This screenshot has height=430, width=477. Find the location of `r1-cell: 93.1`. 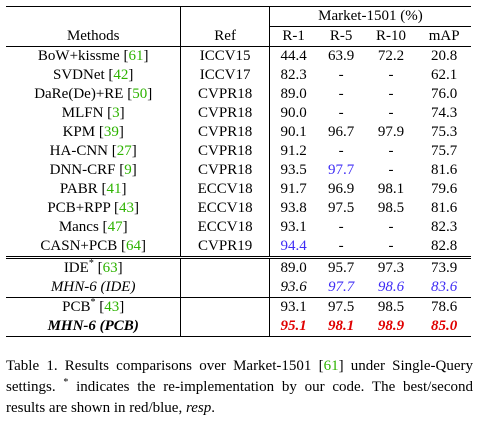

r1-cell: 93.1 is located at coordinates (293, 227).